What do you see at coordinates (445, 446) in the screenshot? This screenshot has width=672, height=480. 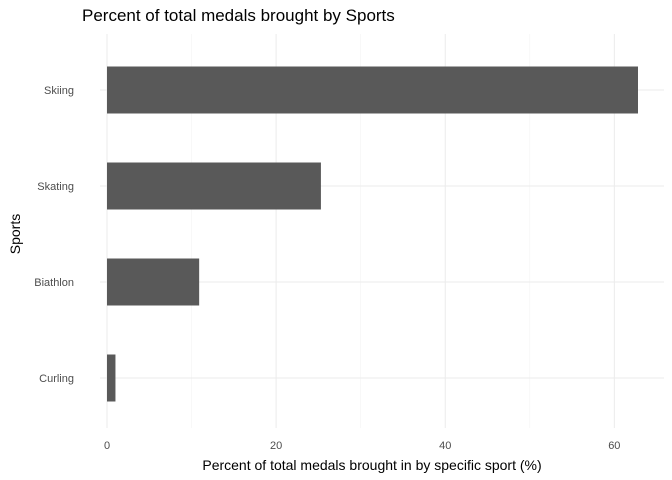 I see `x-tick-label: 40` at bounding box center [445, 446].